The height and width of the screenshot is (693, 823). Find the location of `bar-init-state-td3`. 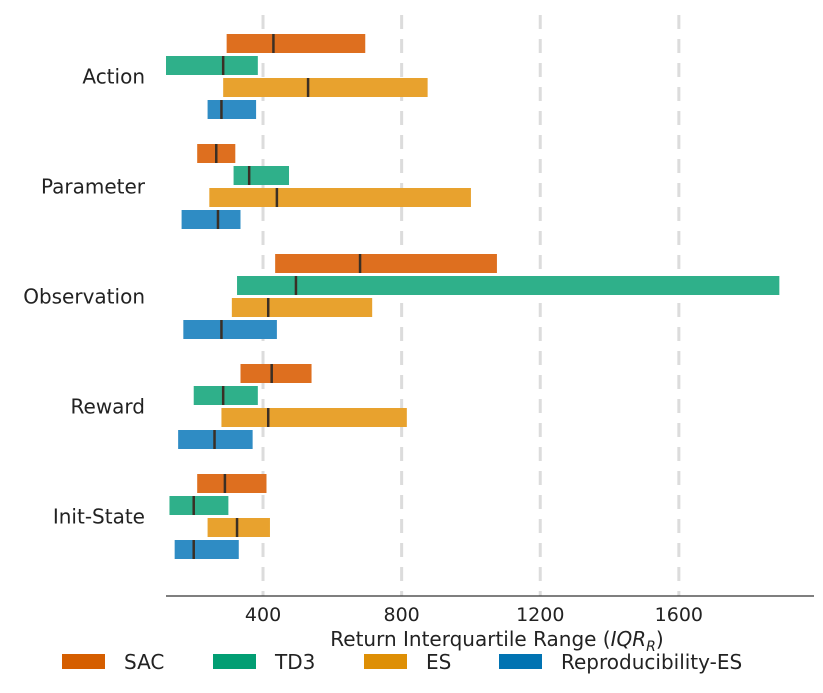

bar-init-state-td3 is located at coordinates (199, 505).